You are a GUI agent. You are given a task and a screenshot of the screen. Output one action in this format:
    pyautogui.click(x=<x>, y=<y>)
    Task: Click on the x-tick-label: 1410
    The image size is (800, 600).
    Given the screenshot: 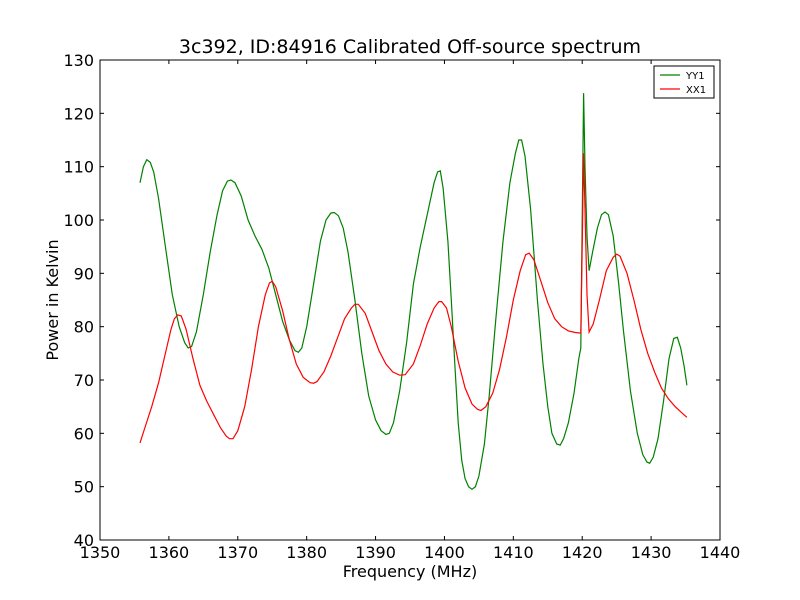 What is the action you would take?
    pyautogui.click(x=513, y=552)
    